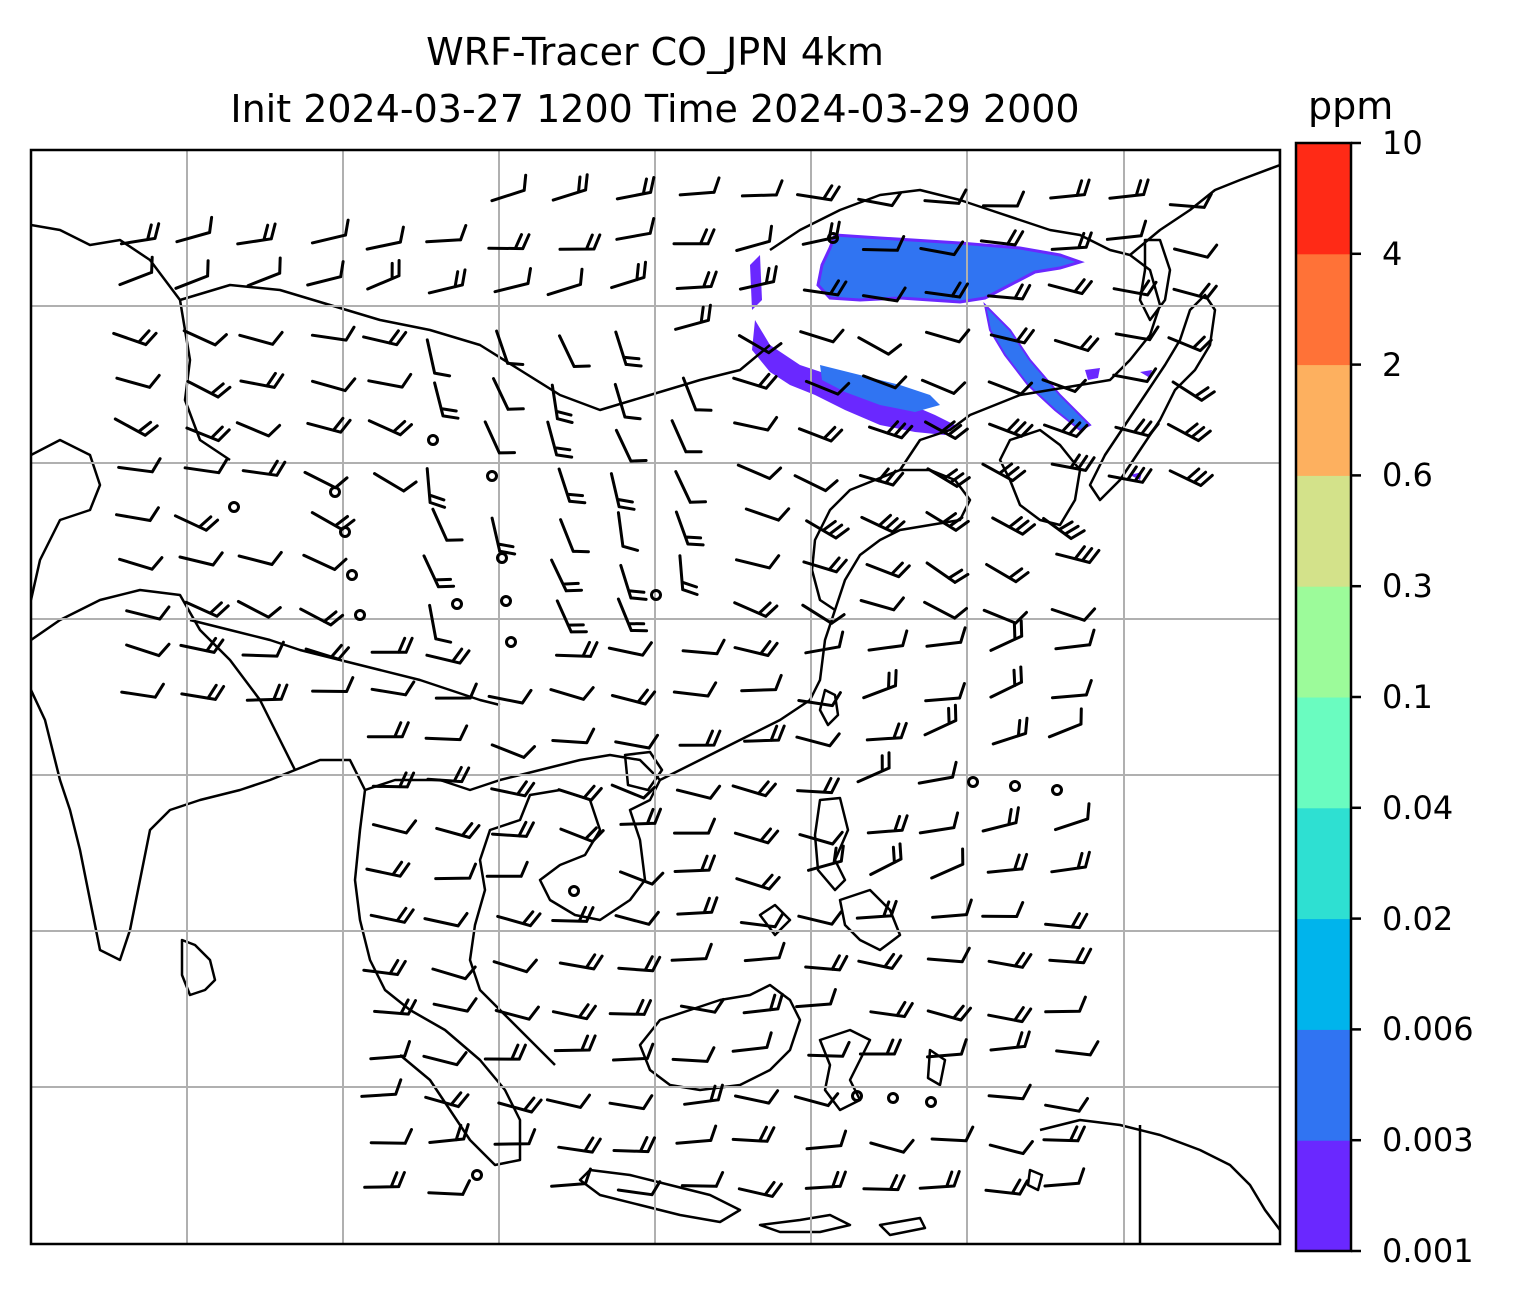 This screenshot has height=1306, width=1528. What do you see at coordinates (131, 342) in the screenshot?
I see `coastline-kazakh-border` at bounding box center [131, 342].